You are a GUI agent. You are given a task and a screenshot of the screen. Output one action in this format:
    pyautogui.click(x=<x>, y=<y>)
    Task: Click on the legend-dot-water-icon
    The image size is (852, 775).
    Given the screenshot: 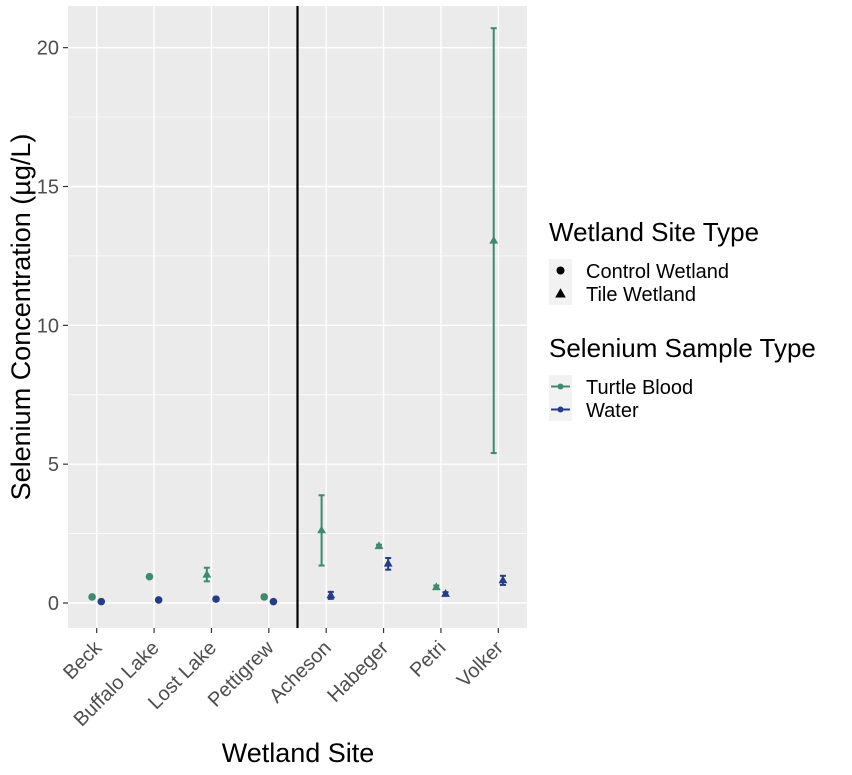 What is the action you would take?
    pyautogui.click(x=560, y=409)
    